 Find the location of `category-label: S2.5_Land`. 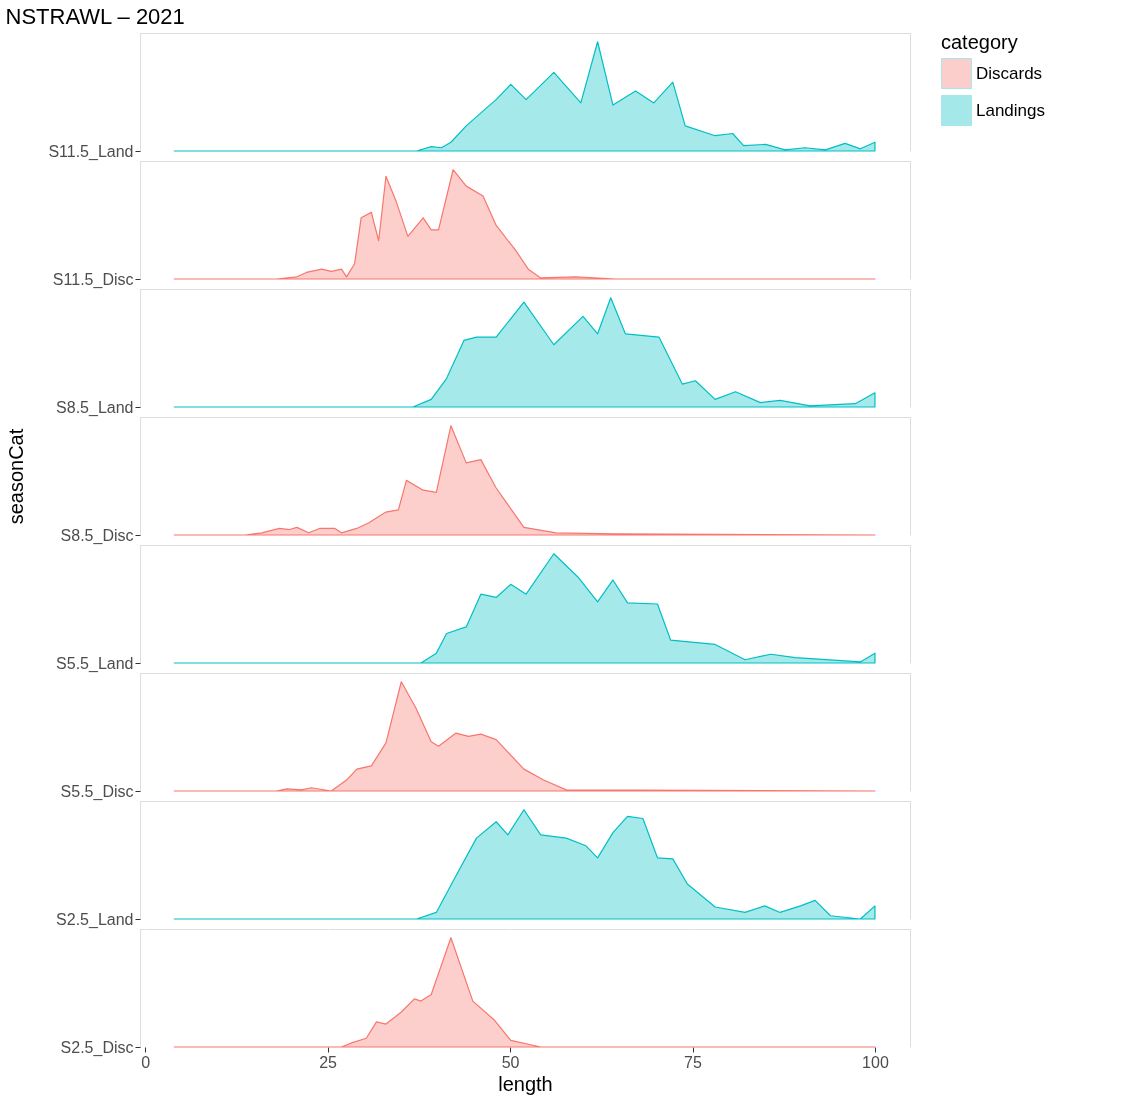

category-label: S2.5_Land is located at coordinates (95, 919).